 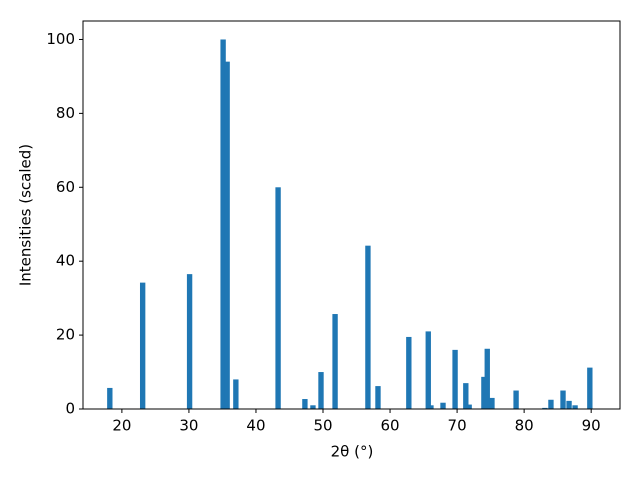 What do you see at coordinates (255, 426) in the screenshot?
I see `x-tick-label: 40` at bounding box center [255, 426].